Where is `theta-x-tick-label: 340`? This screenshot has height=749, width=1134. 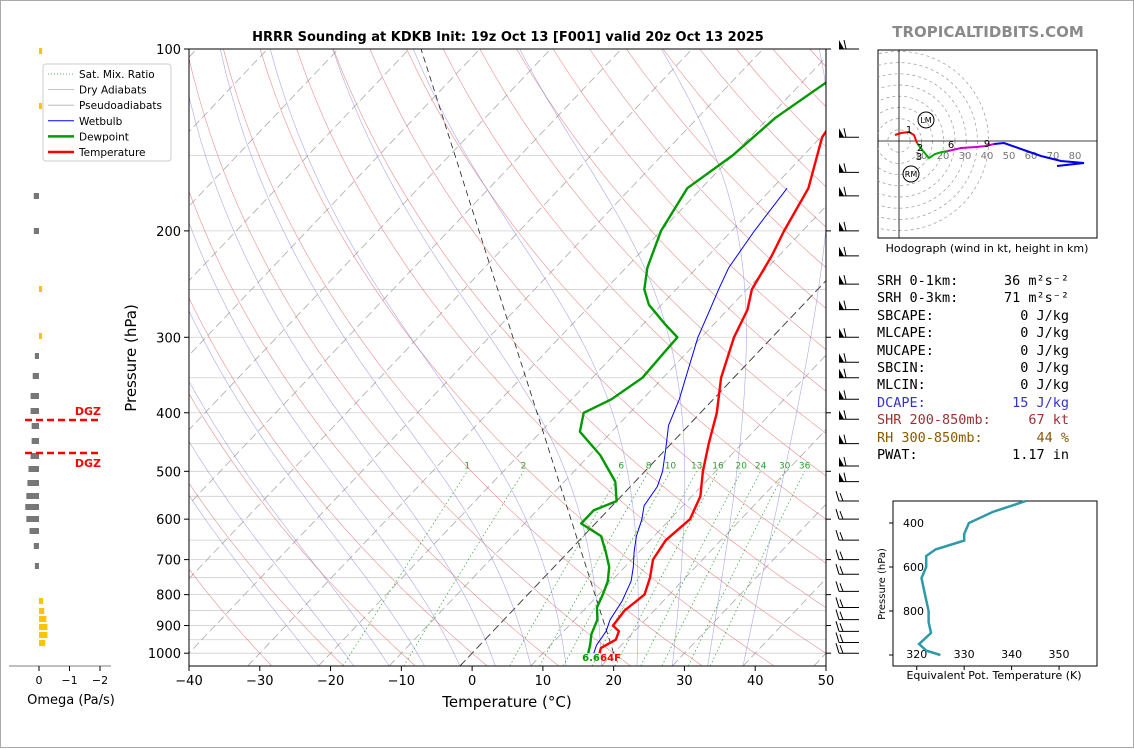 theta-x-tick-label: 340 is located at coordinates (1011, 654).